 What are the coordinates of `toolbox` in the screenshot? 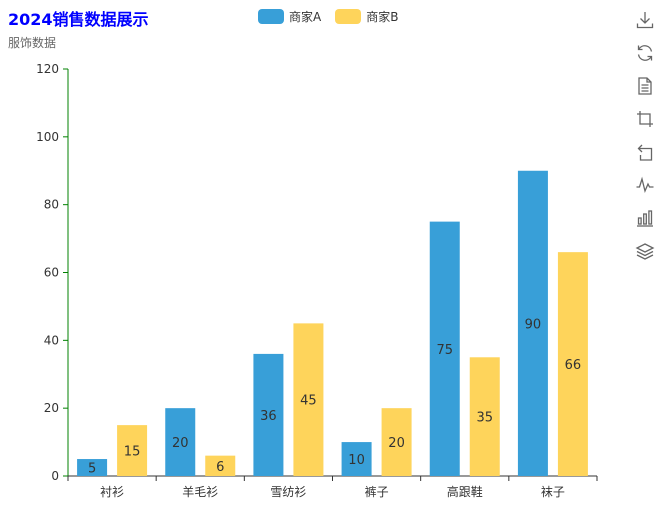 It's located at (645, 135).